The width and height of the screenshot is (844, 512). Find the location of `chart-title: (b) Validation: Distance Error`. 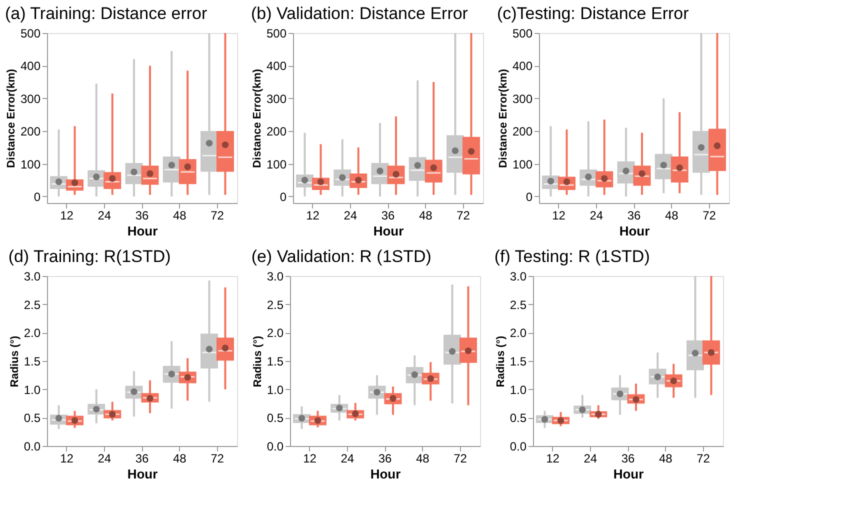

chart-title: (b) Validation: Distance Error is located at coordinates (359, 13).